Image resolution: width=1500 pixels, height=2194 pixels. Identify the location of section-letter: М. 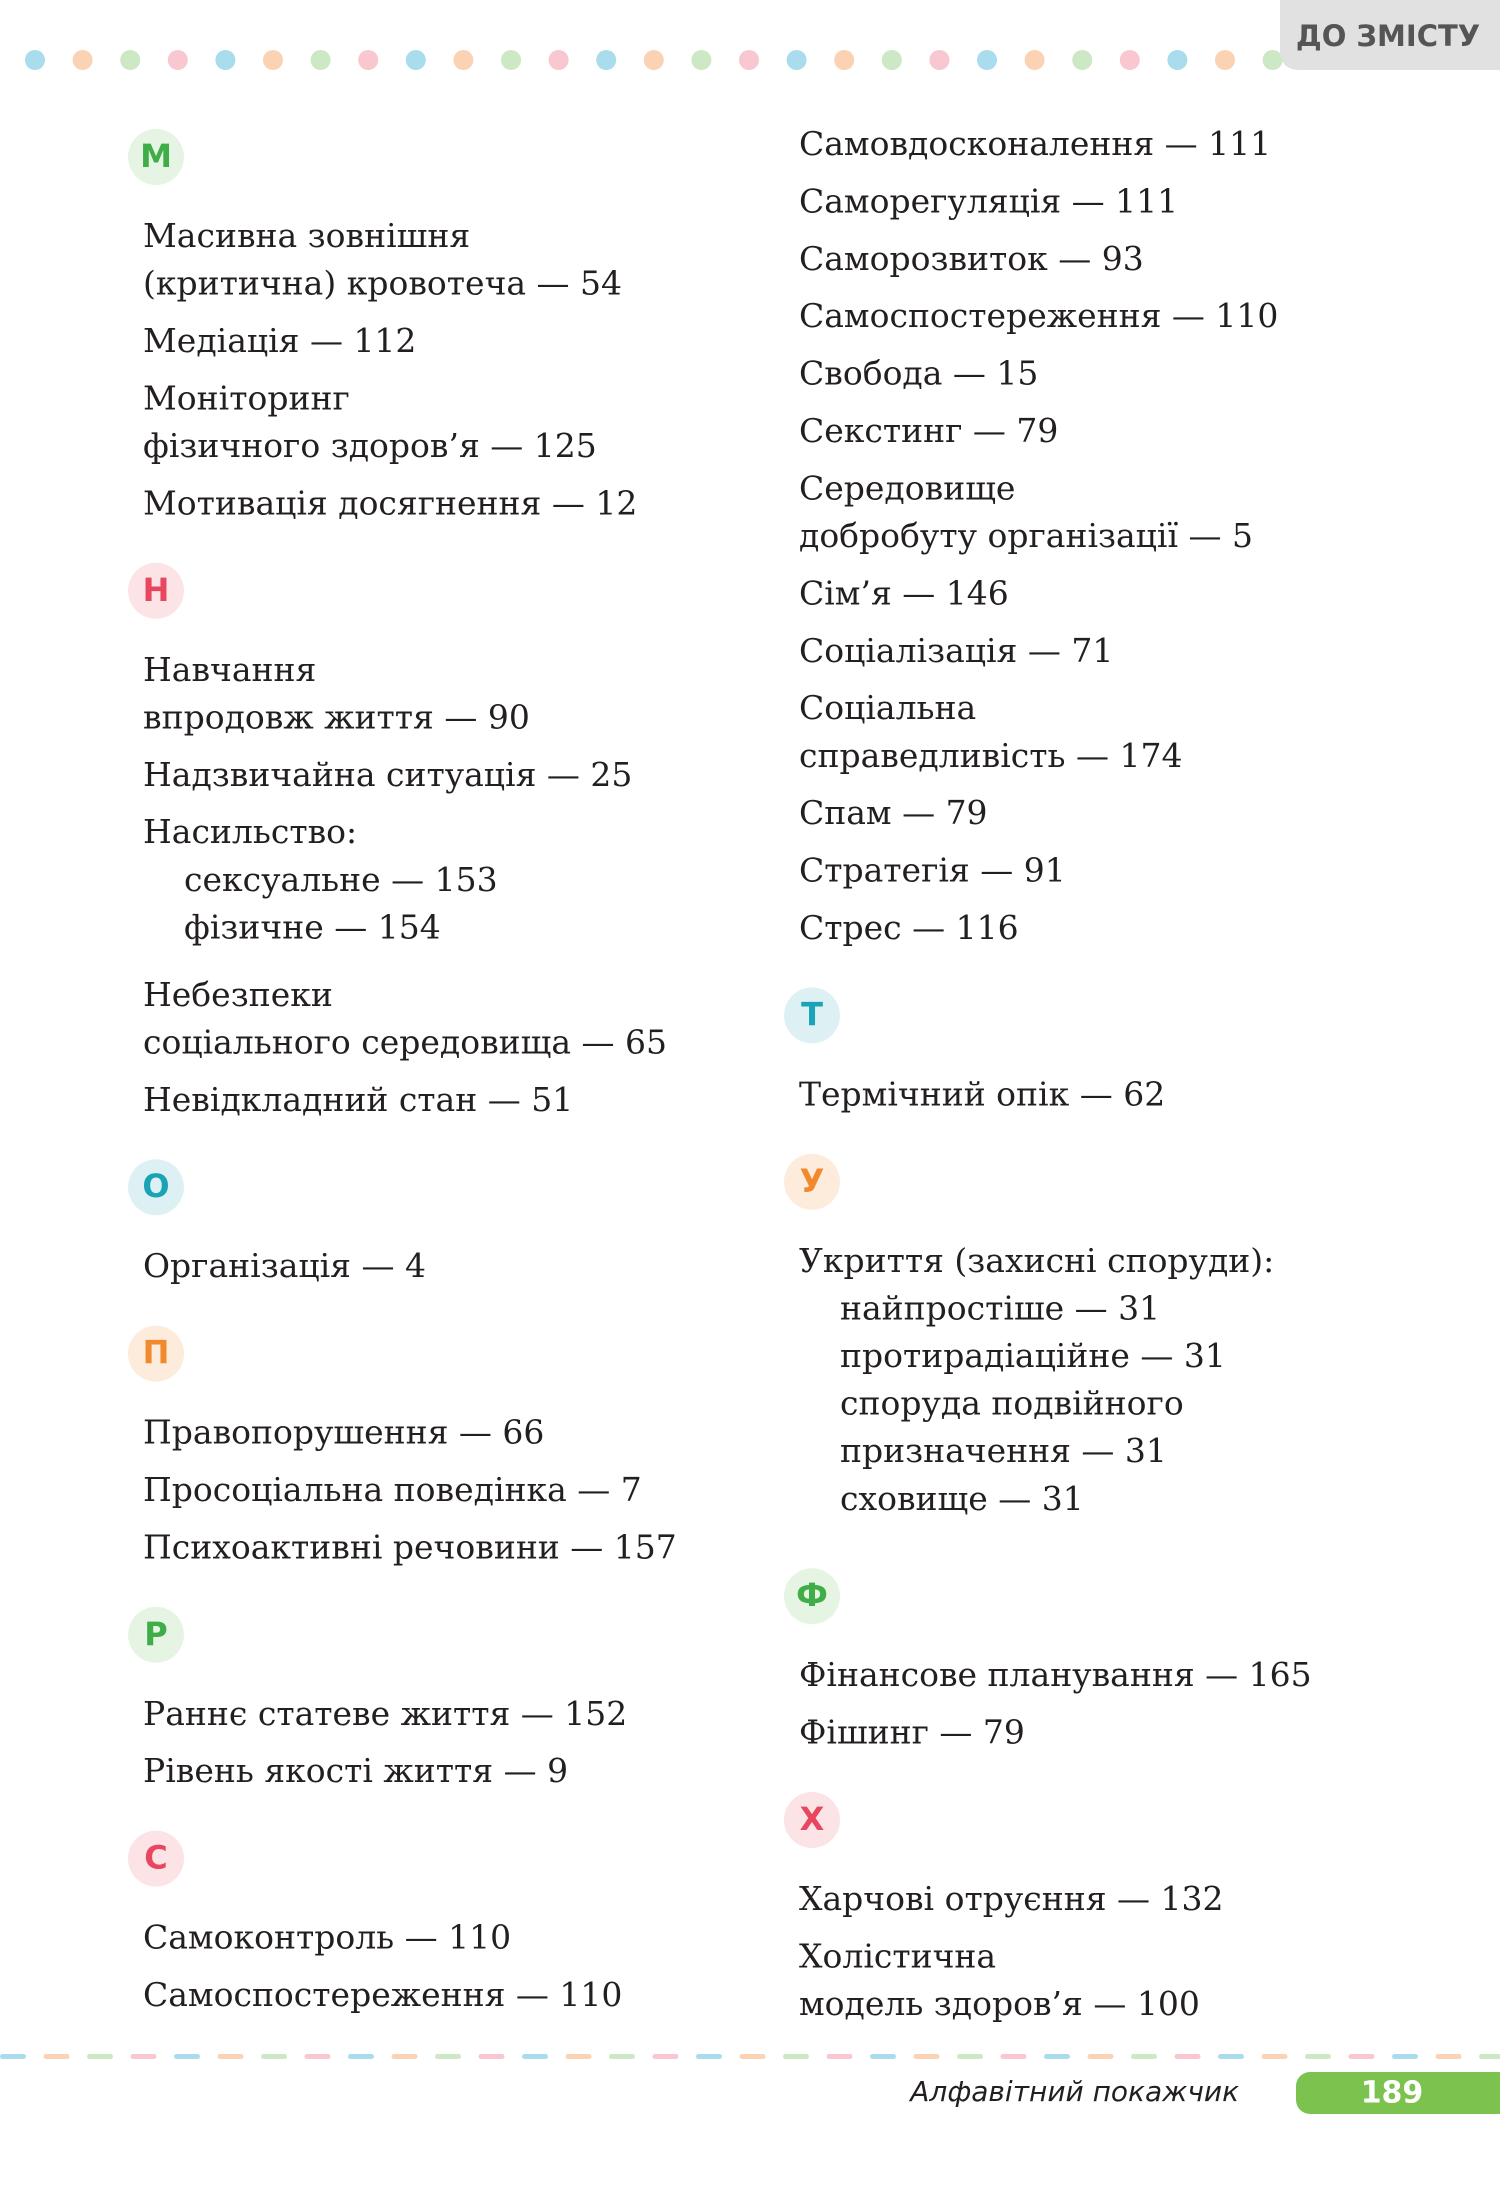
(156, 156).